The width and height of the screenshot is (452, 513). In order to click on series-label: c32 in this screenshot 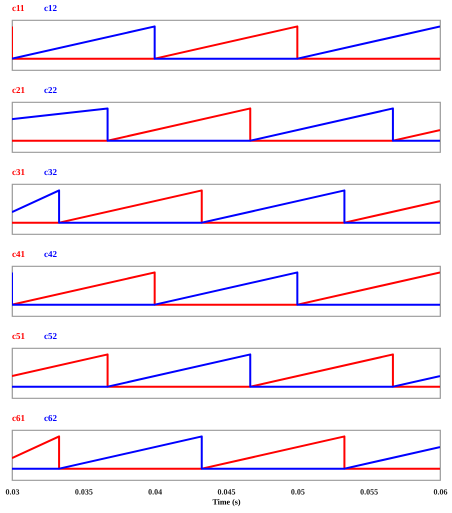, I will do `click(51, 172)`.